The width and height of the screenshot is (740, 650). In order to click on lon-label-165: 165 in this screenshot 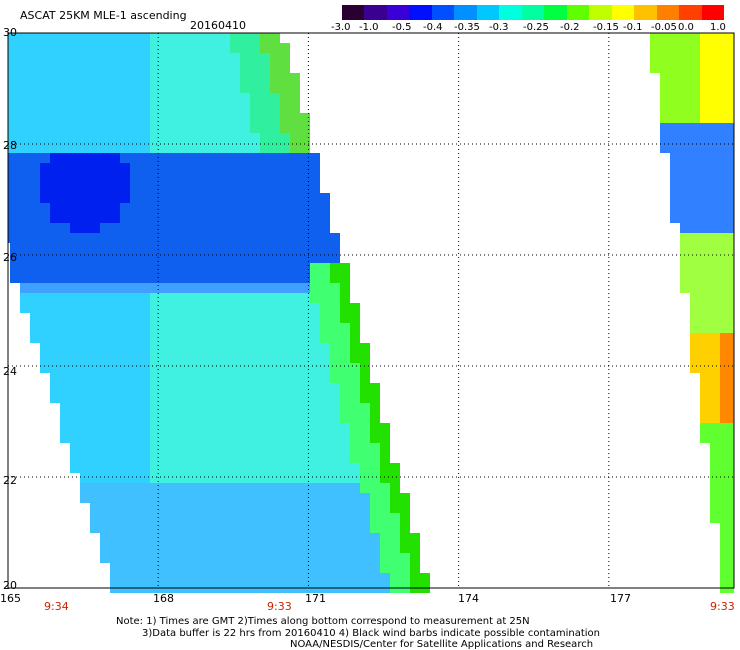, I will do `click(10, 598)`.